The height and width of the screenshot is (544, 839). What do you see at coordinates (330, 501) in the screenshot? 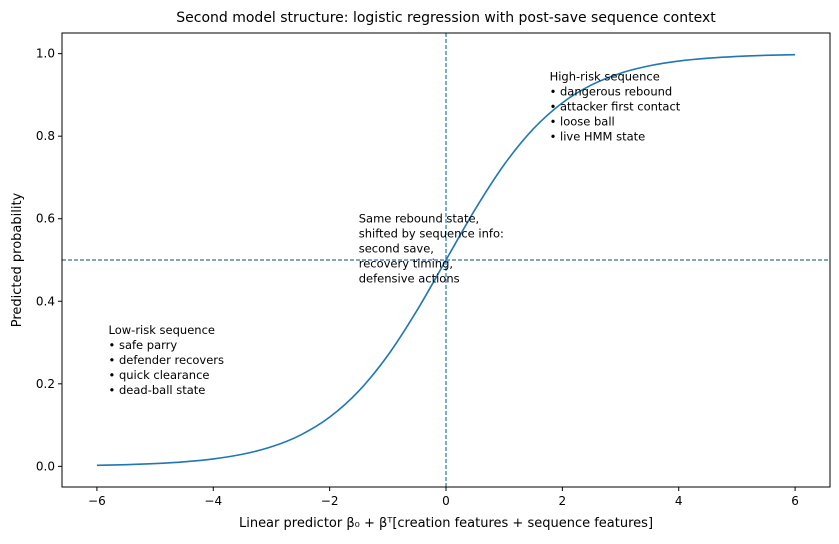
I see `x-tick-label: −2` at bounding box center [330, 501].